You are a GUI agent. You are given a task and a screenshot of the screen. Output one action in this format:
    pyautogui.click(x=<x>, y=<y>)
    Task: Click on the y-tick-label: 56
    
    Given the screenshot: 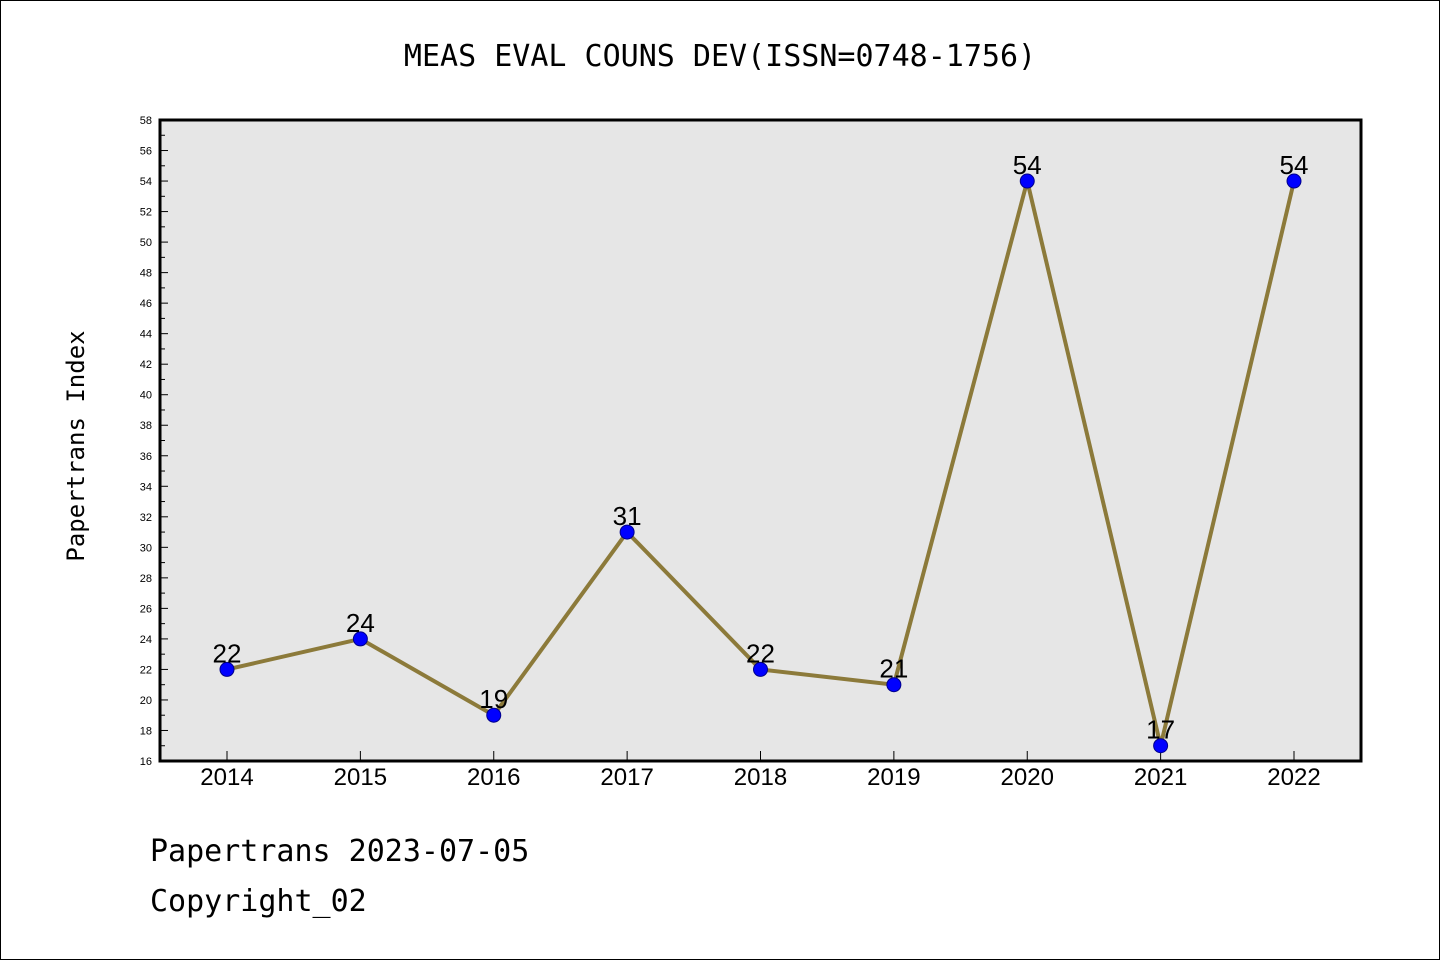 What is the action you would take?
    pyautogui.click(x=146, y=152)
    